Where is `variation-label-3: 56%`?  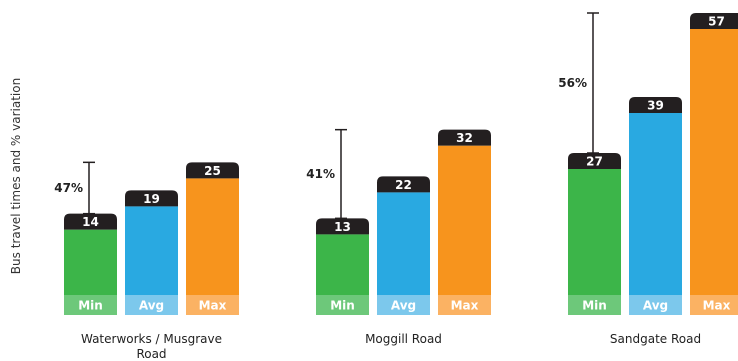 variation-label-3: 56% is located at coordinates (572, 83).